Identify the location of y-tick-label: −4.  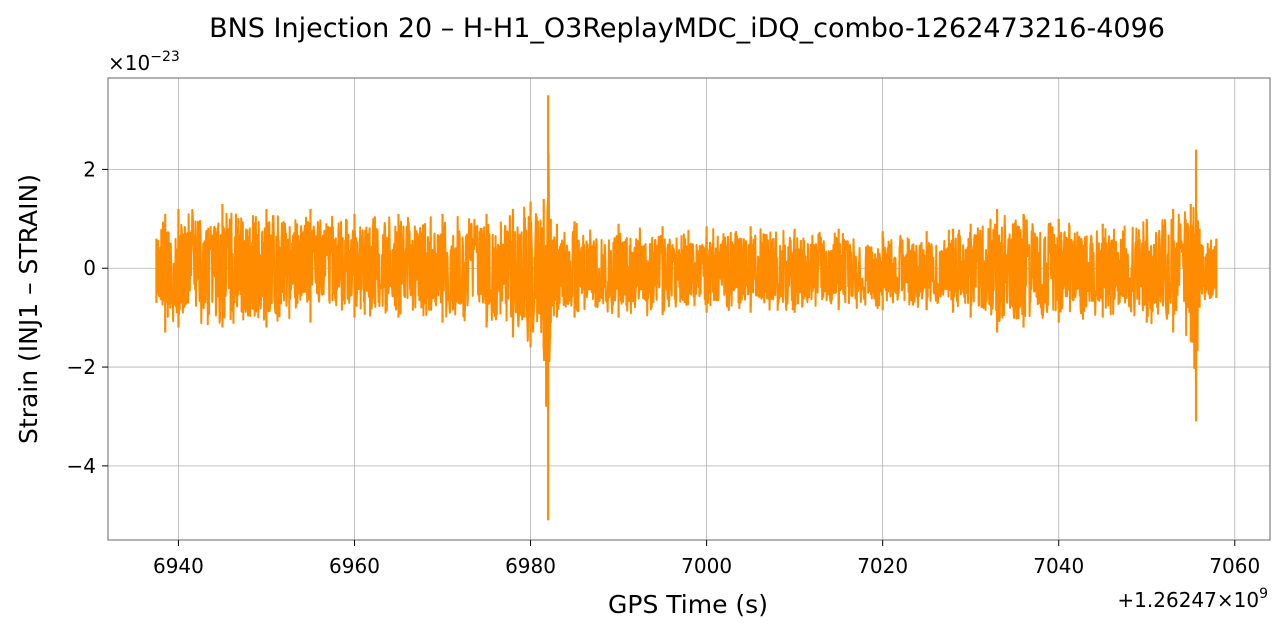
(81, 466).